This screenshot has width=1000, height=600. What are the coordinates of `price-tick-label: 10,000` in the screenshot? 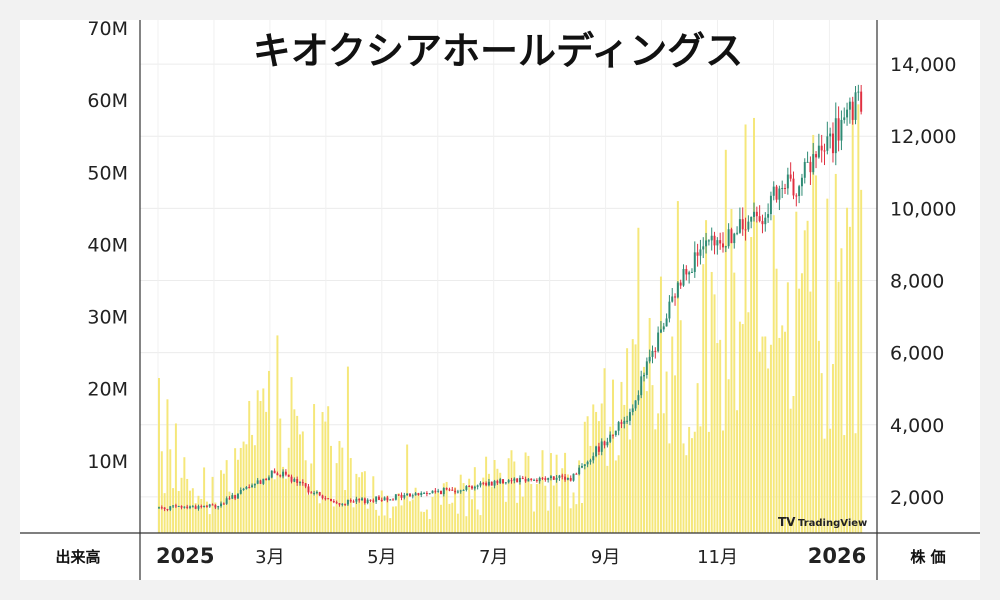 It's located at (923, 209).